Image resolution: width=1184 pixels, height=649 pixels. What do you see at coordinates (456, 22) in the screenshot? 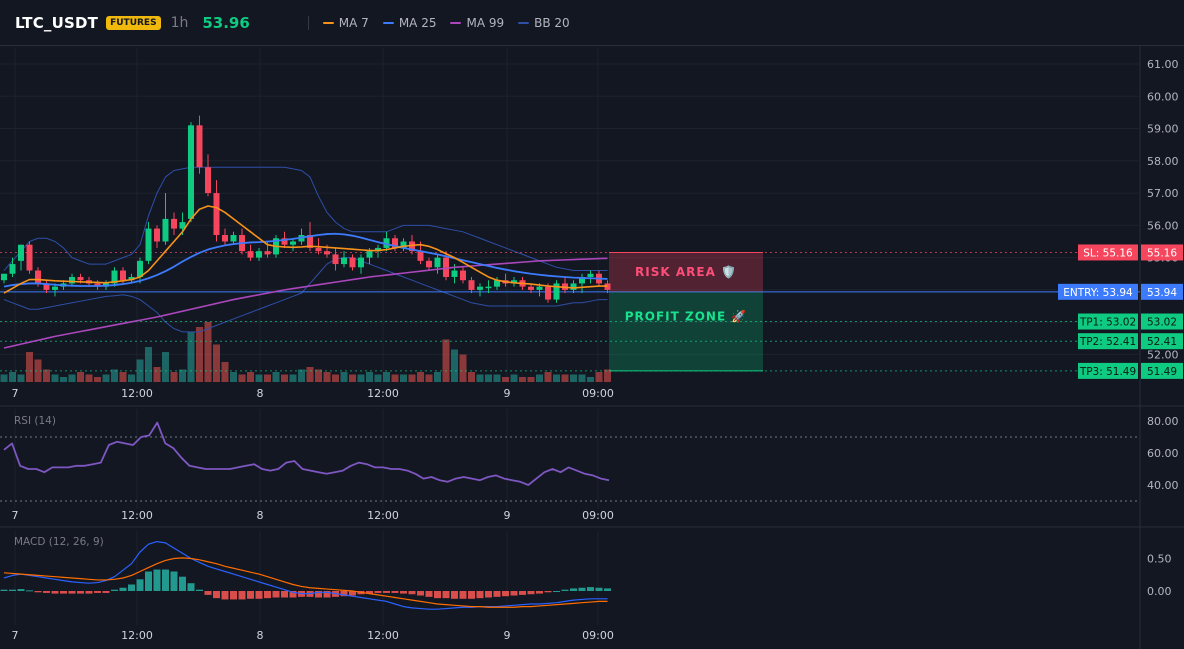
I see `ma99-swatch` at bounding box center [456, 22].